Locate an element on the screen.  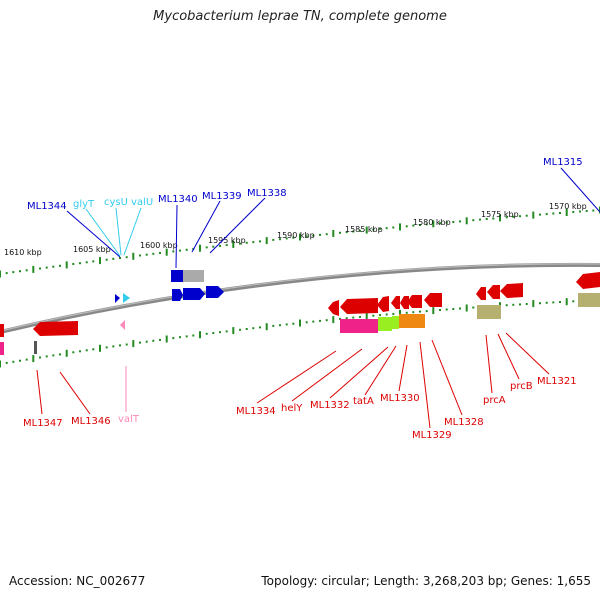
gene-prca-box is located at coordinates (489, 312).